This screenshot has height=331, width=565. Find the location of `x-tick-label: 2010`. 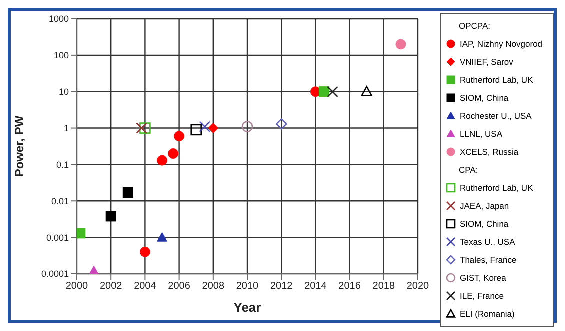

x-tick-label: 2010 is located at coordinates (248, 286).